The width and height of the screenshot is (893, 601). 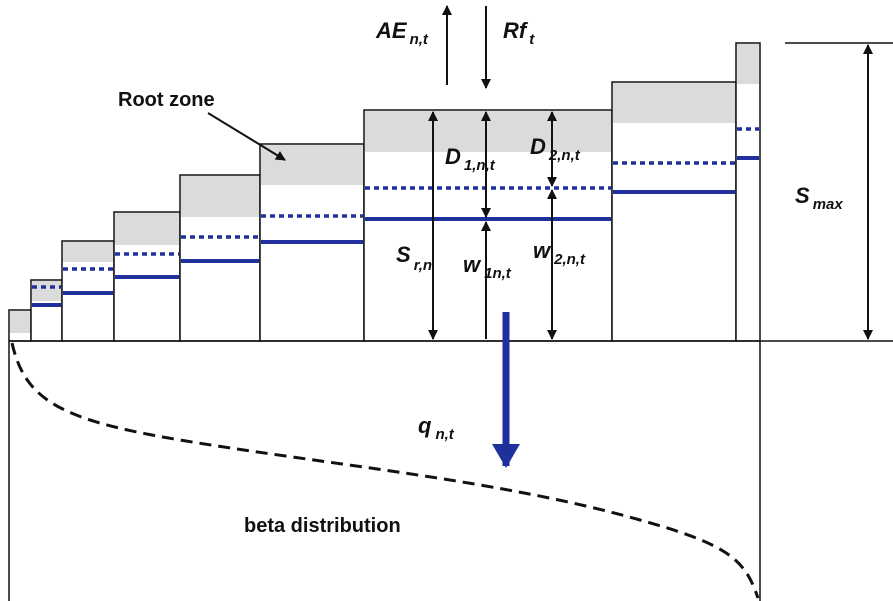 I want to click on label-ae: AE n,t, so click(x=402, y=33).